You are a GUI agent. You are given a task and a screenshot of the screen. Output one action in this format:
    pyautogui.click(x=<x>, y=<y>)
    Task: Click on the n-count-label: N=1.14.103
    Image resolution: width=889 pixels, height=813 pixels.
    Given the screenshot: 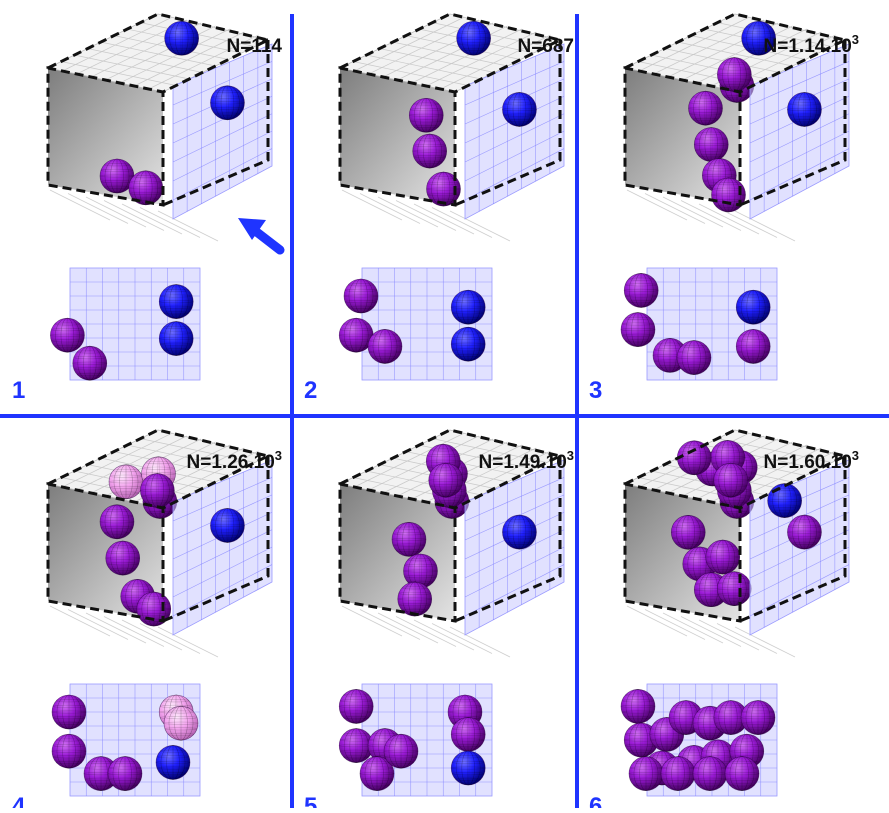 What is the action you would take?
    pyautogui.click(x=811, y=44)
    